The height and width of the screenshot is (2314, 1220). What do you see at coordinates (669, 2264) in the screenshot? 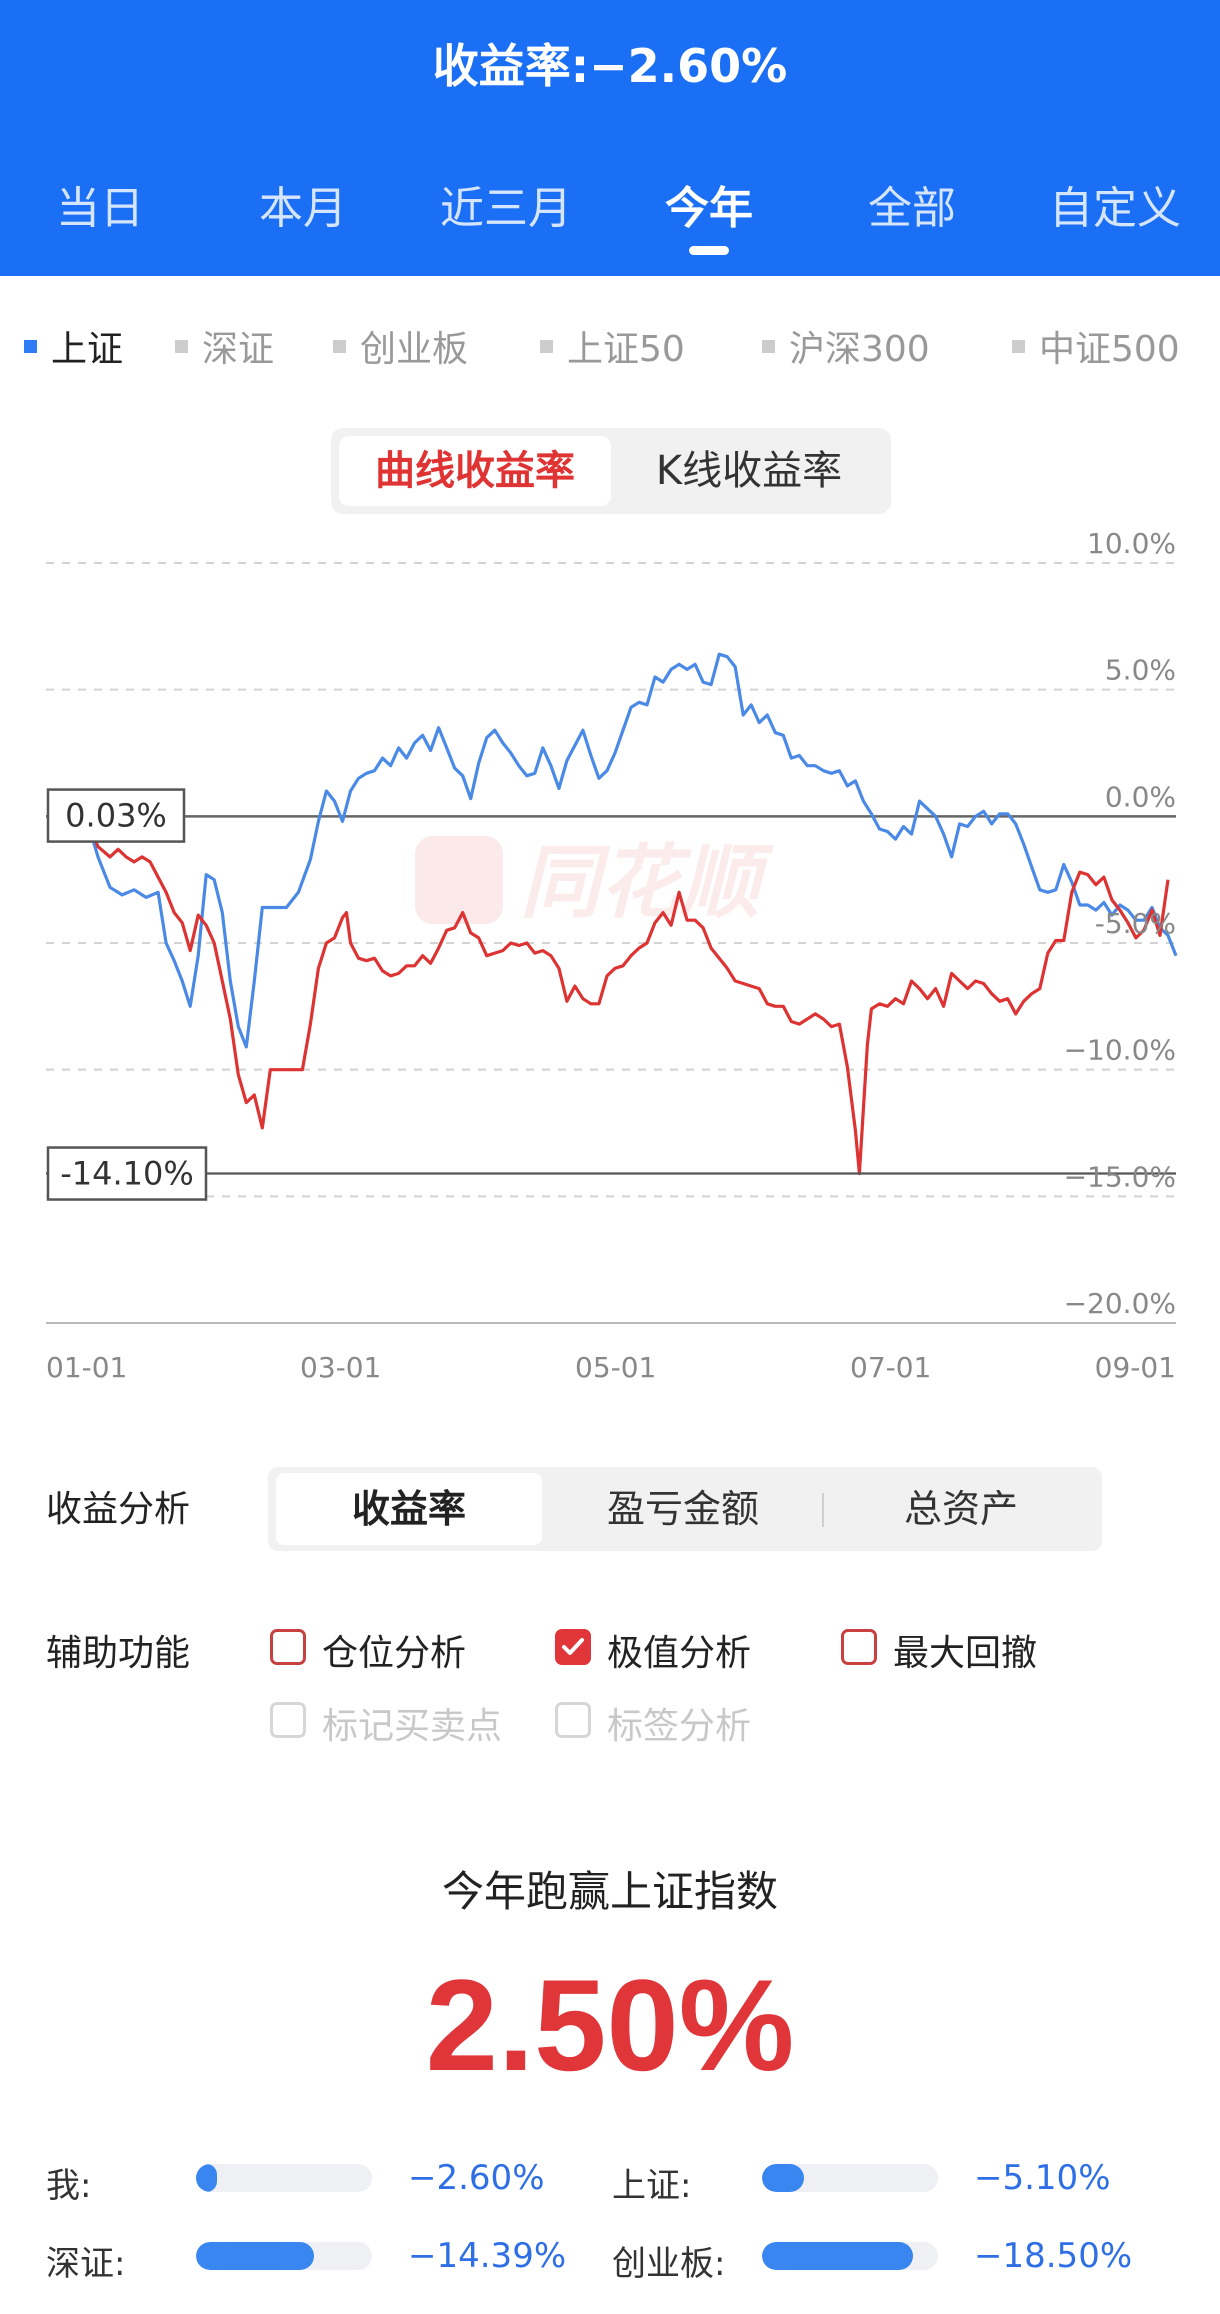
I see `compare-label-chinext: 创业板:` at bounding box center [669, 2264].